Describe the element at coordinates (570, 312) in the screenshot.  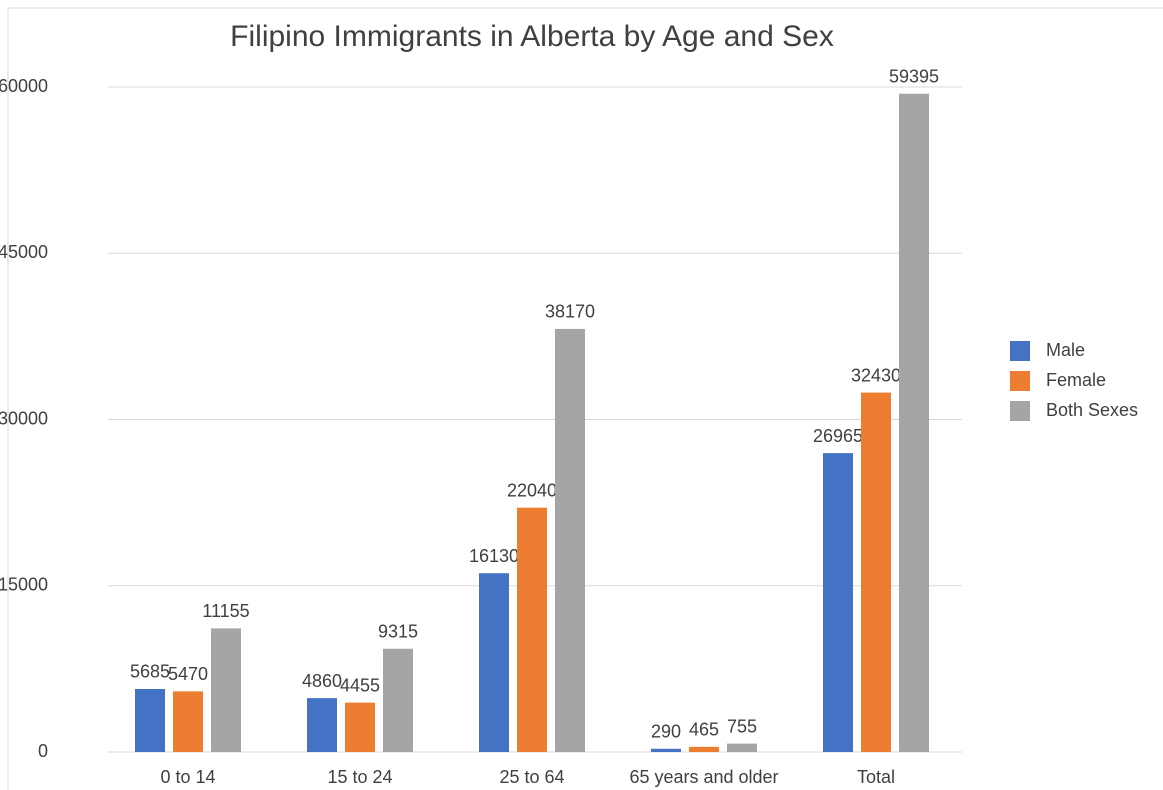
I see `data-label: 38170` at that location.